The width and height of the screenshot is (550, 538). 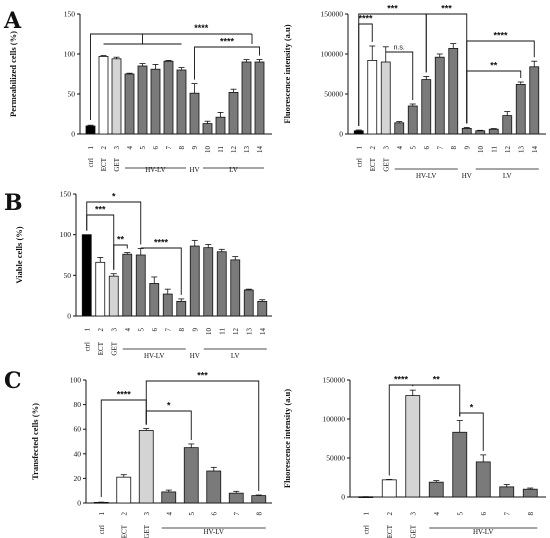 I want to click on group-label: LV, so click(x=233, y=170).